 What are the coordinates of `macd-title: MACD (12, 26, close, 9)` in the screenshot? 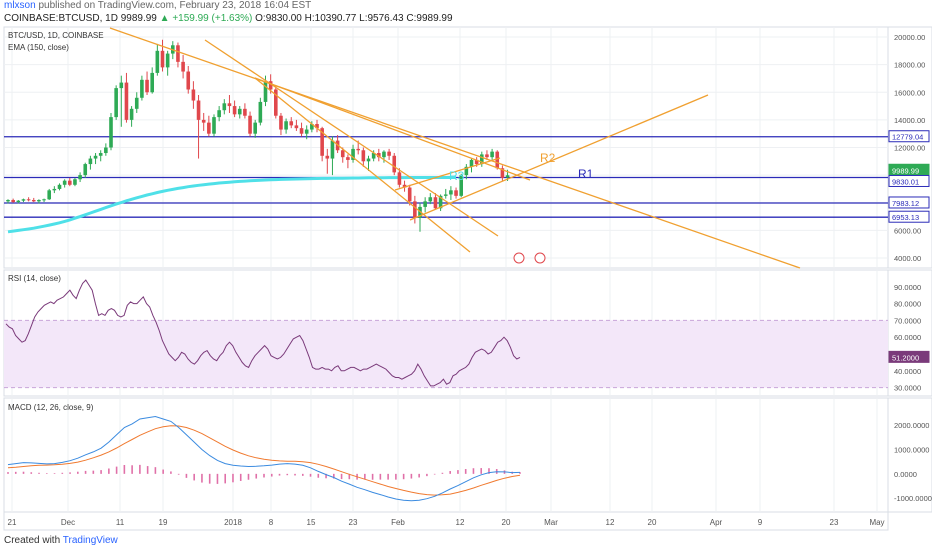 It's located at (51, 407).